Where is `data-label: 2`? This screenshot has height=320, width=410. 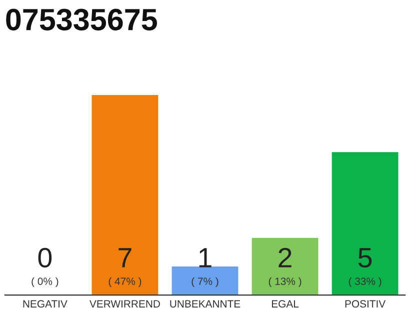 data-label: 2 is located at coordinates (285, 258).